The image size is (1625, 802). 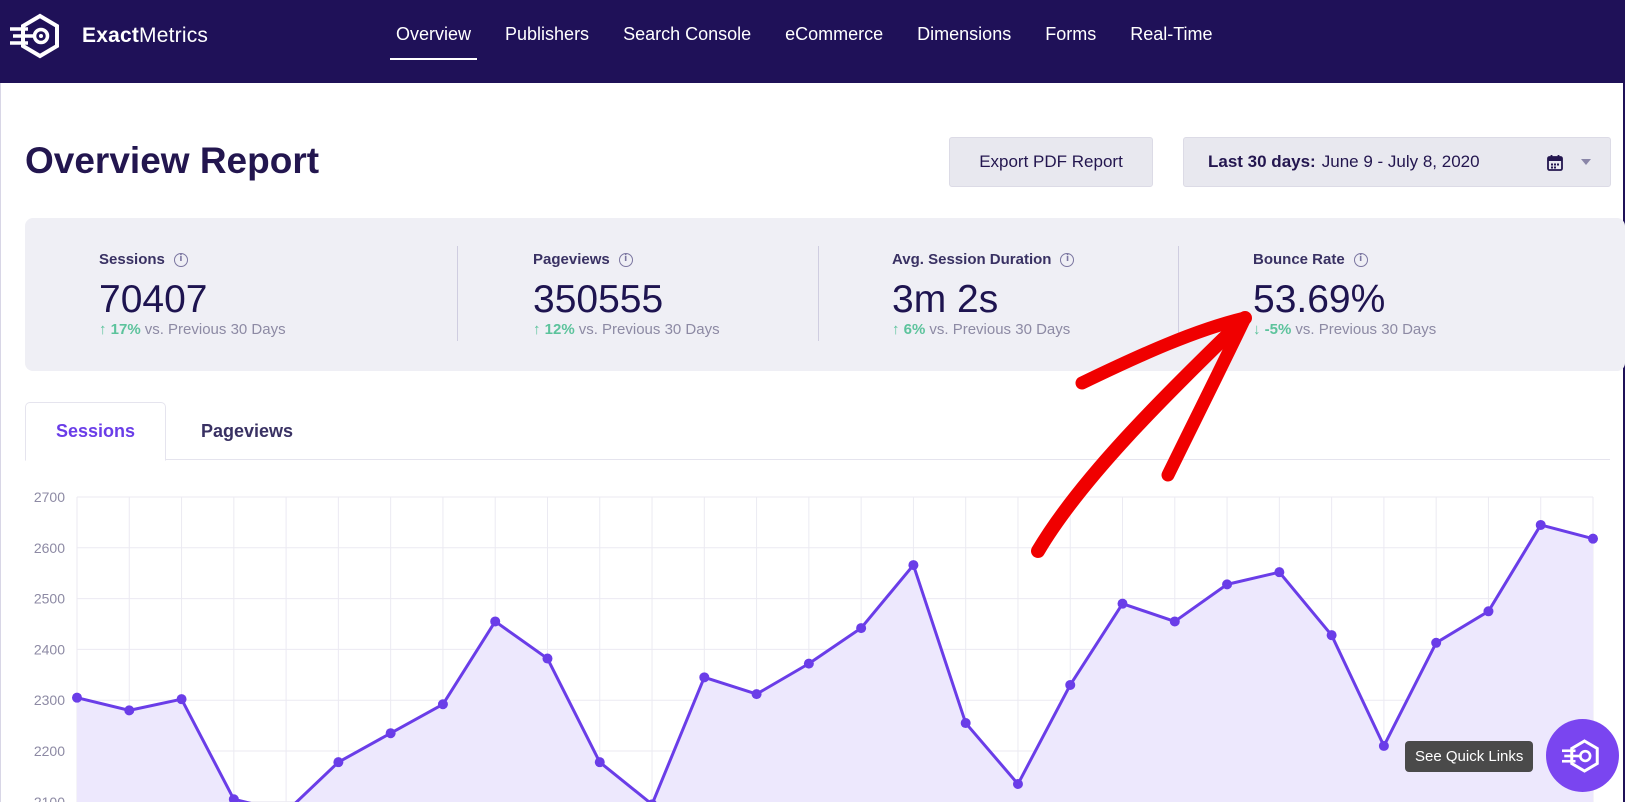 What do you see at coordinates (626, 329) in the screenshot?
I see `stat-change: ↑ 12% vs. Previous 30 Days` at bounding box center [626, 329].